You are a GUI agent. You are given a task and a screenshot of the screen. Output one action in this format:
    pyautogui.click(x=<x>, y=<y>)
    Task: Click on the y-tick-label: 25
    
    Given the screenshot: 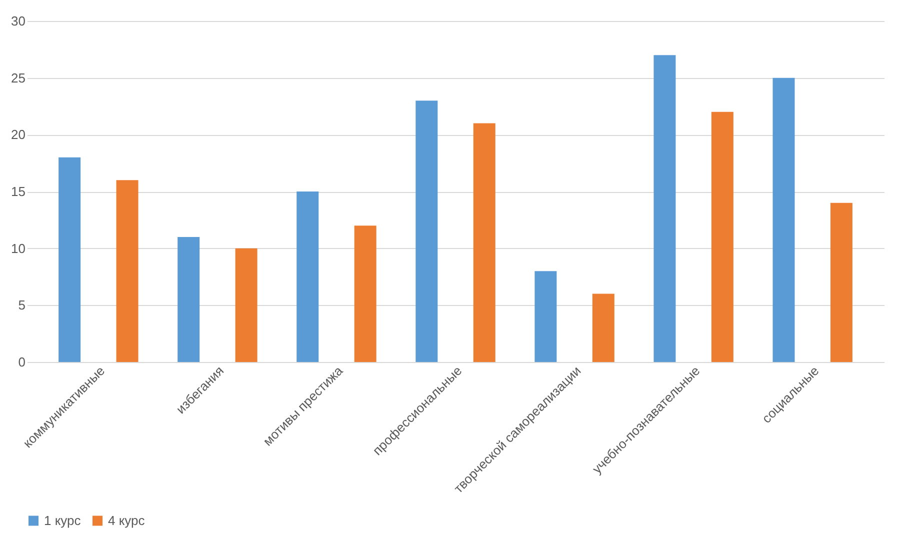 What is the action you would take?
    pyautogui.click(x=18, y=78)
    